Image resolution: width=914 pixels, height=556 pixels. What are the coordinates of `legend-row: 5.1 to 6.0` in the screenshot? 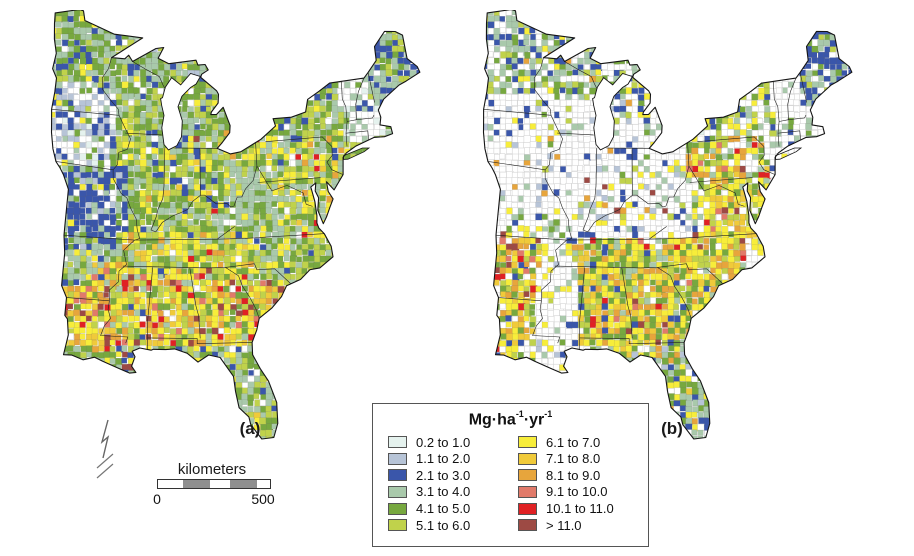 It's located at (449, 525).